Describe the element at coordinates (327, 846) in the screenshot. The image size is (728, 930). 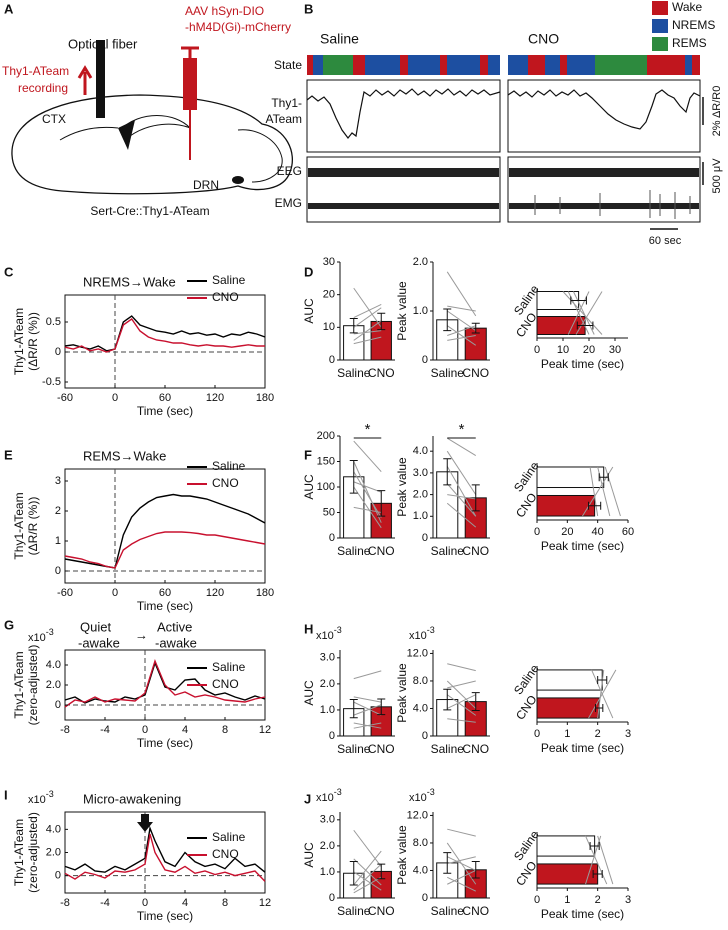
I see `y-tick-label: 2.0` at that location.